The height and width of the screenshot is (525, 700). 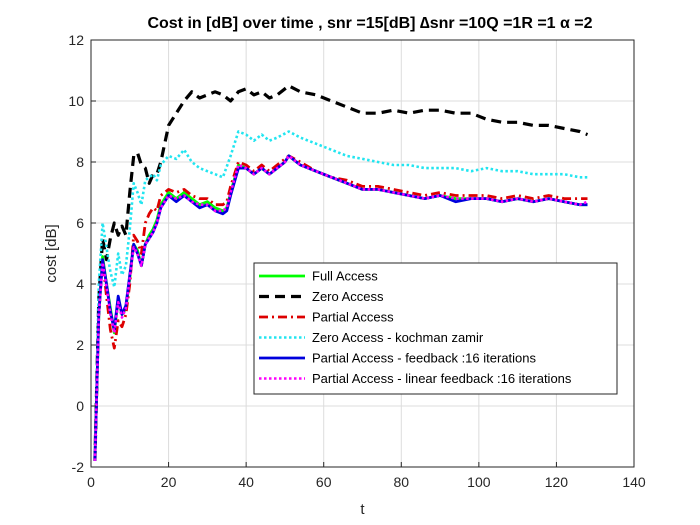 What do you see at coordinates (80, 406) in the screenshot?
I see `y-tick-label: 0` at bounding box center [80, 406].